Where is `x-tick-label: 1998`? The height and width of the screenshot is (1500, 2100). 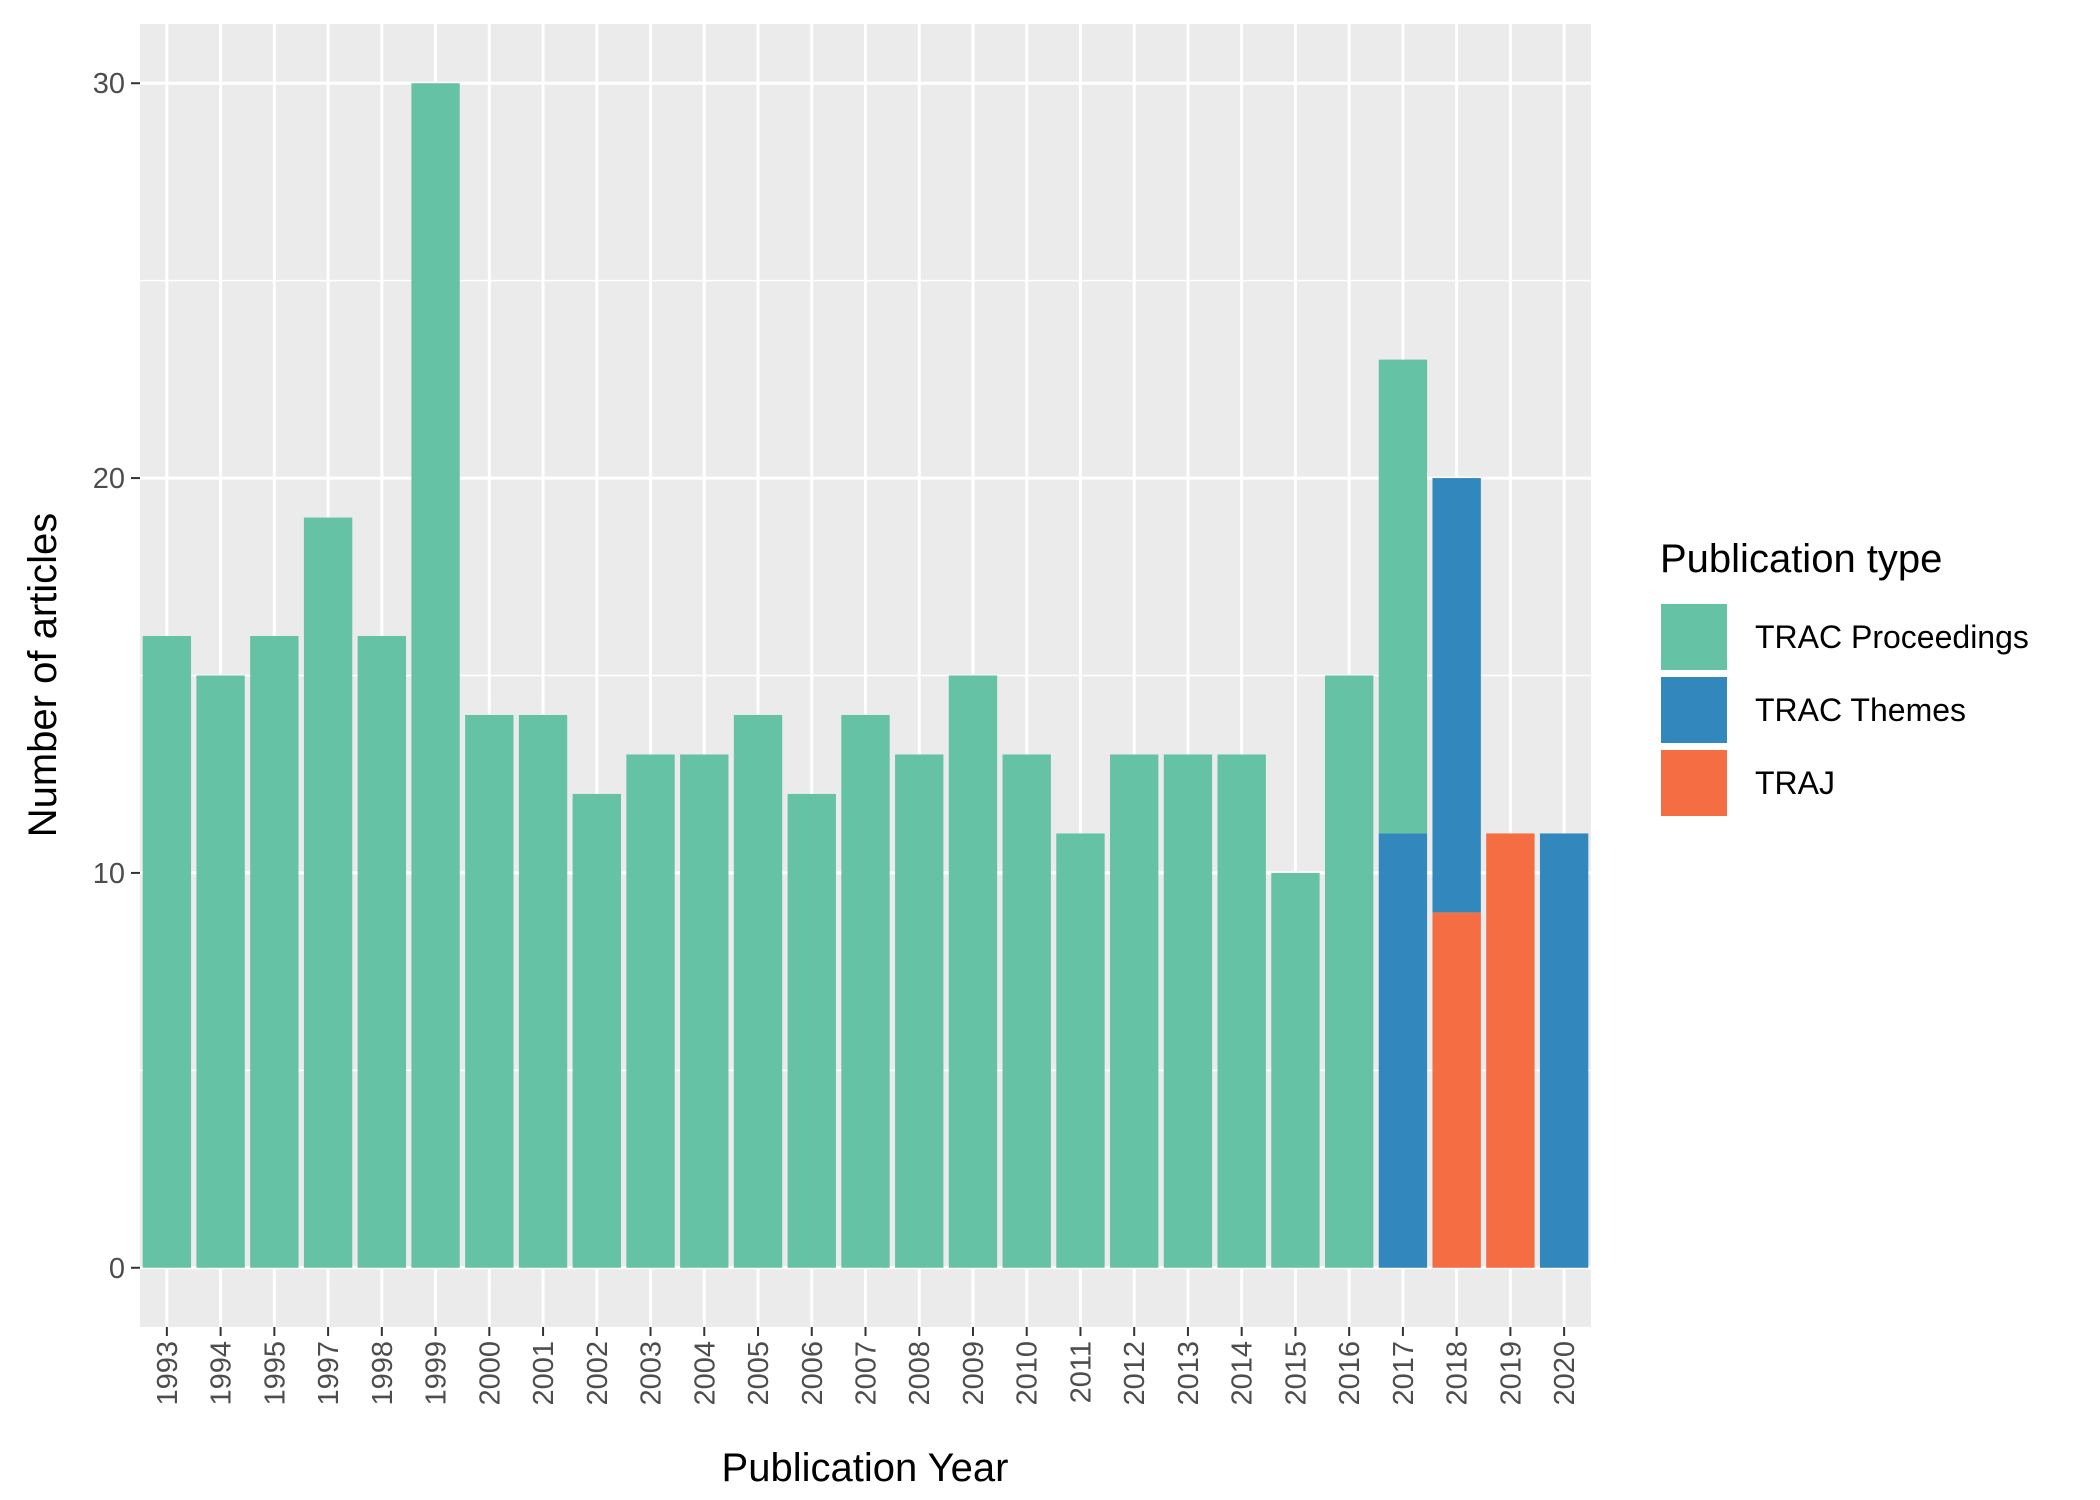
x-tick-label: 1998 is located at coordinates (383, 1373).